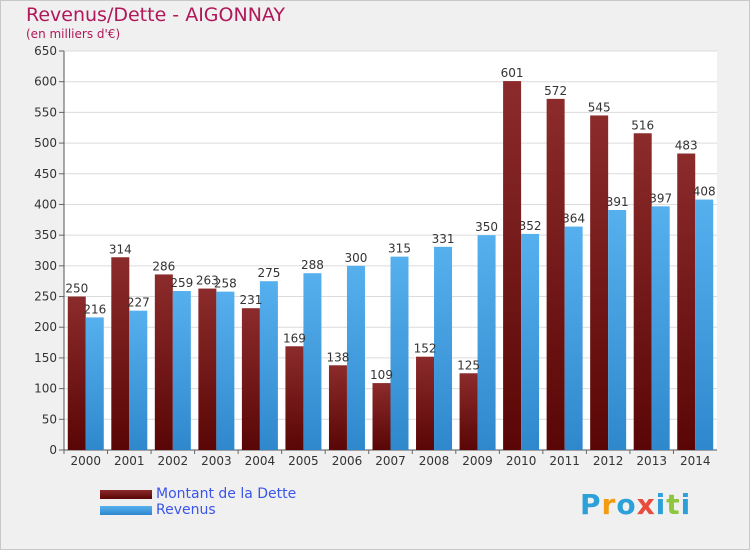 This screenshot has width=750, height=550. Describe the element at coordinates (45, 82) in the screenshot. I see `y-tick-label: 600` at that location.